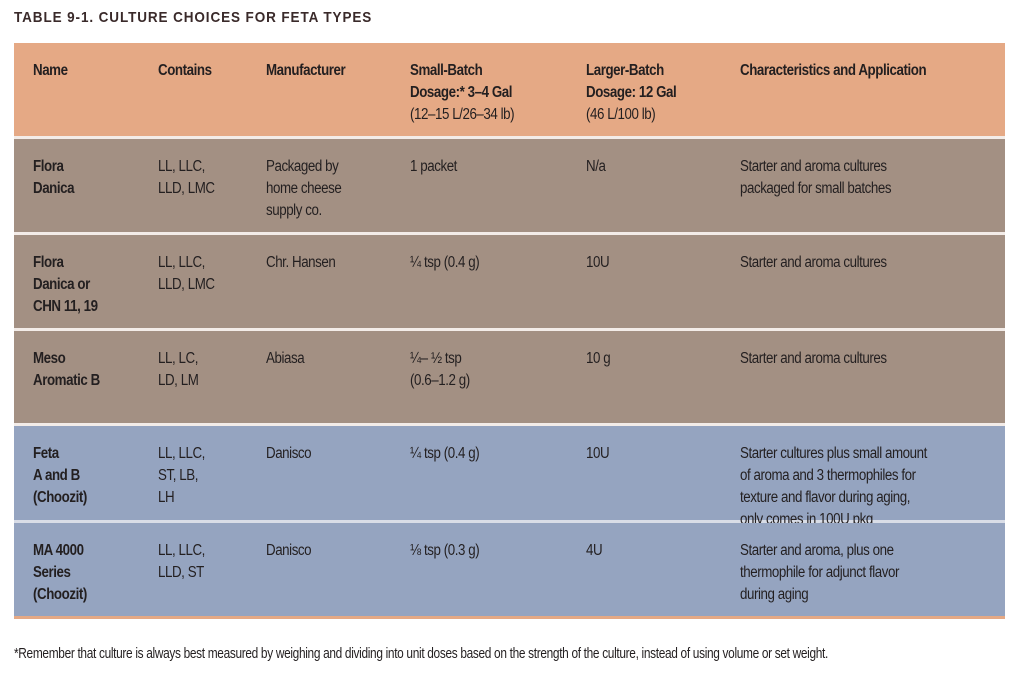 Image resolution: width=1024 pixels, height=680 pixels. I want to click on cell-manufacturer: Abiasa, so click(285, 358).